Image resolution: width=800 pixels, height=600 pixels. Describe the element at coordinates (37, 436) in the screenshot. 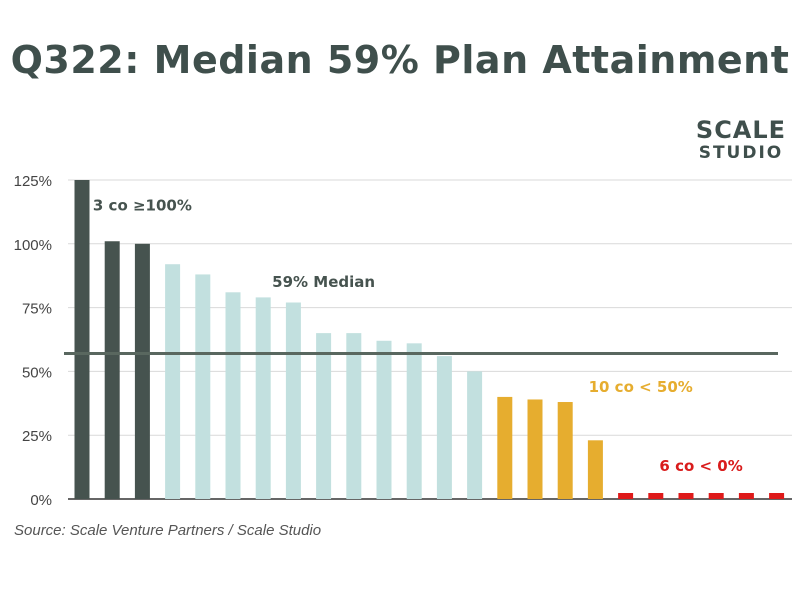

I see `y-tick-label: 25%` at that location.